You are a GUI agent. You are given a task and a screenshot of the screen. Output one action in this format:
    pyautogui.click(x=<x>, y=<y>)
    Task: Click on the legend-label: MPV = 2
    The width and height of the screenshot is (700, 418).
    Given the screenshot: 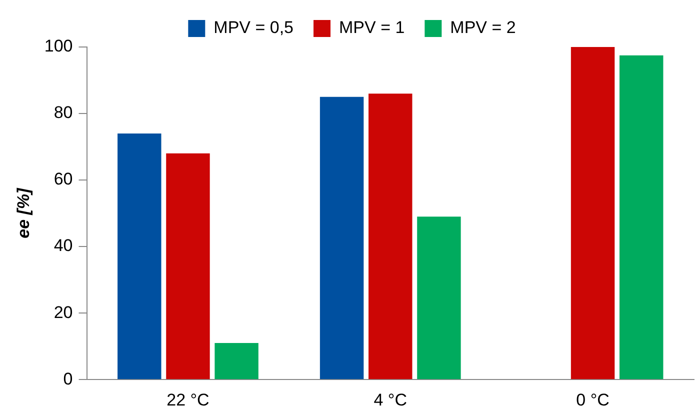 What is the action you would take?
    pyautogui.click(x=483, y=28)
    